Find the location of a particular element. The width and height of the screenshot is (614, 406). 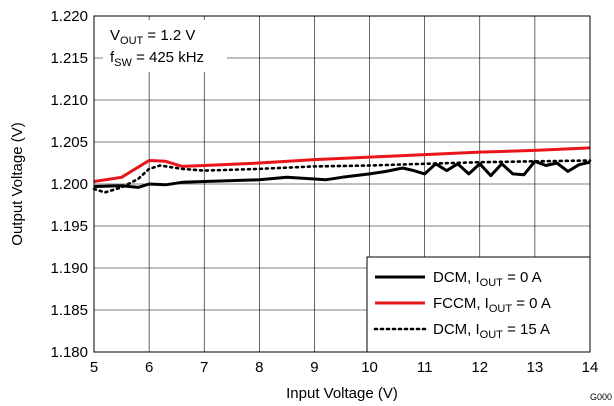

figure-id: G000 is located at coordinates (601, 397).